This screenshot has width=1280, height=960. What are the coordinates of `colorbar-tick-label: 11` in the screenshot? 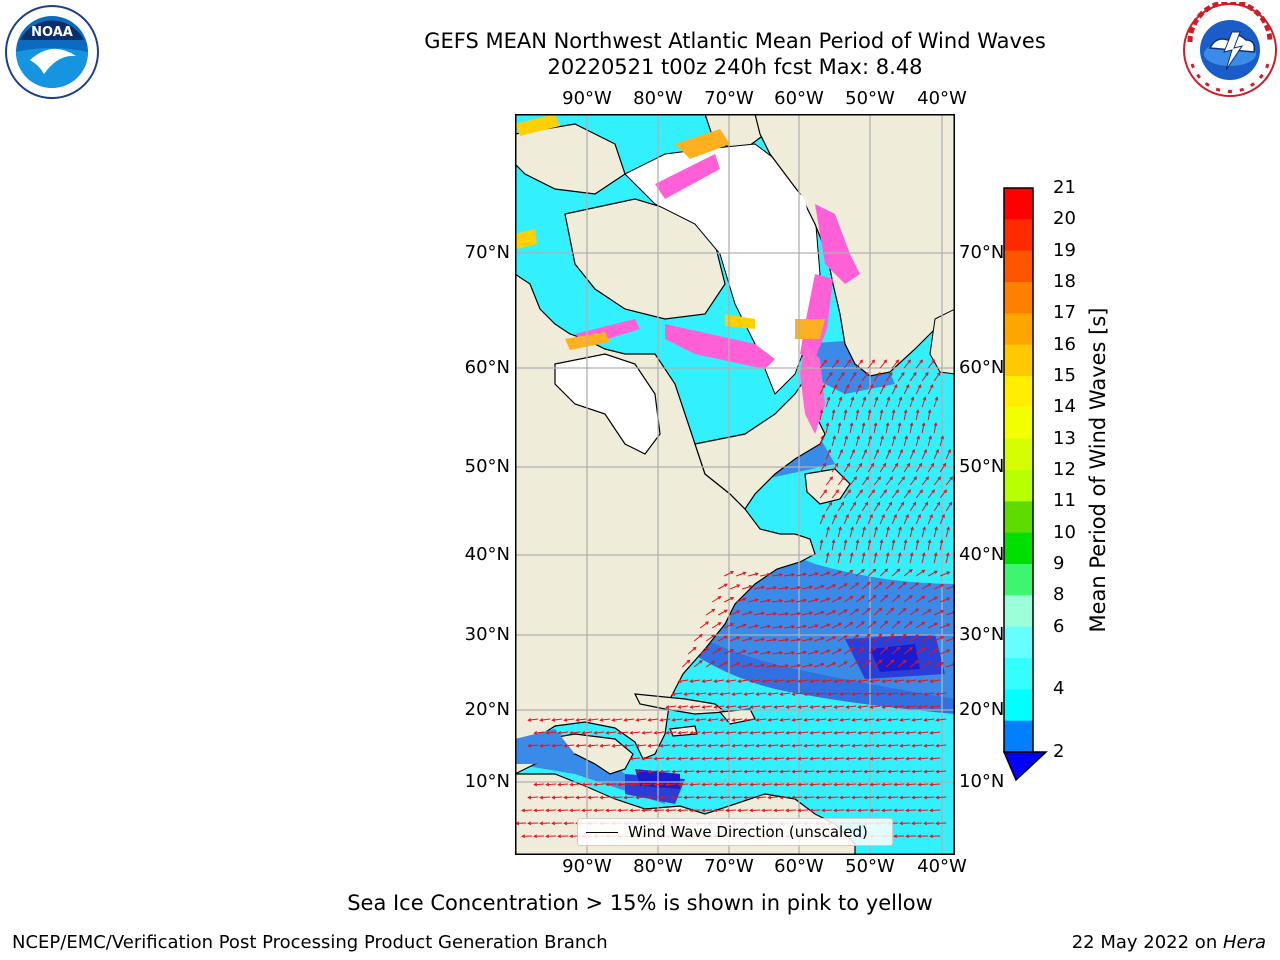 It's located at (1064, 501).